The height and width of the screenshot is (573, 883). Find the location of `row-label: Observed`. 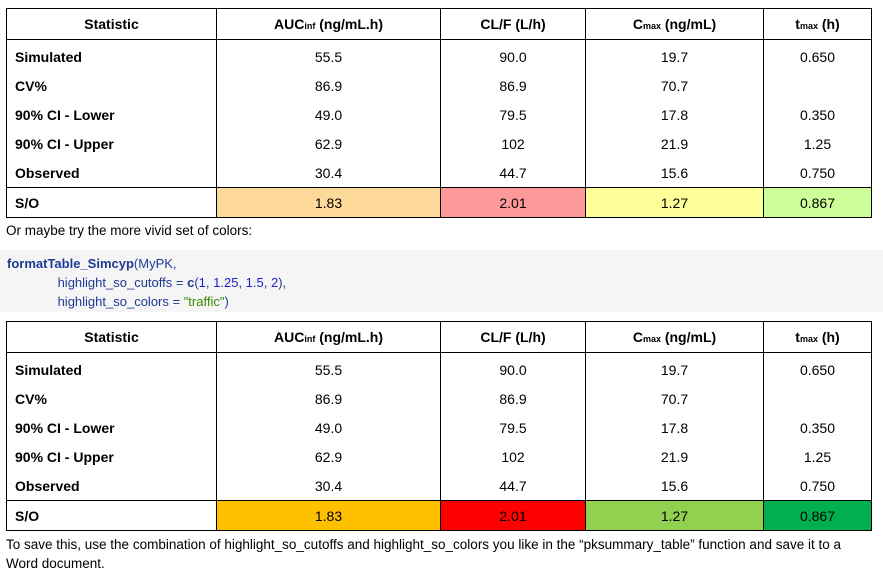

row-label: Observed is located at coordinates (111, 486).